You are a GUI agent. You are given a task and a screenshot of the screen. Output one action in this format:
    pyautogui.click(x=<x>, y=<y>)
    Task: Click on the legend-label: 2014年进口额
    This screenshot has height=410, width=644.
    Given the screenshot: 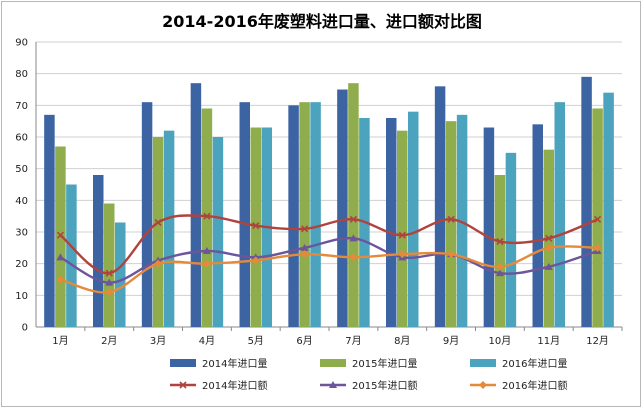 What is the action you would take?
    pyautogui.click(x=234, y=385)
    